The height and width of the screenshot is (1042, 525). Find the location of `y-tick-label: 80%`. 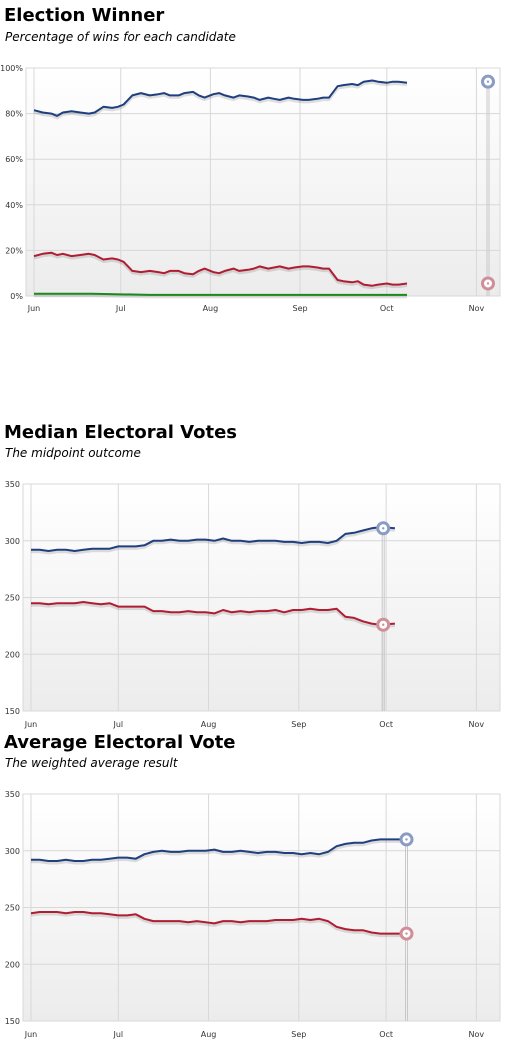

y-tick-label: 80% is located at coordinates (14, 114).